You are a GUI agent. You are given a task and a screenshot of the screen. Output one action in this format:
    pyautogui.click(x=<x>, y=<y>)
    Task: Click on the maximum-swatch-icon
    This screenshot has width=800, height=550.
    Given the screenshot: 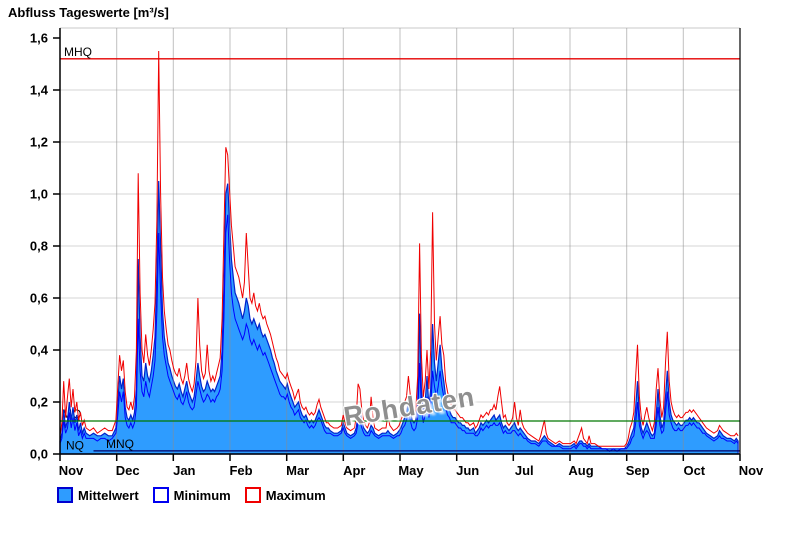 What is the action you would take?
    pyautogui.click(x=252, y=495)
    